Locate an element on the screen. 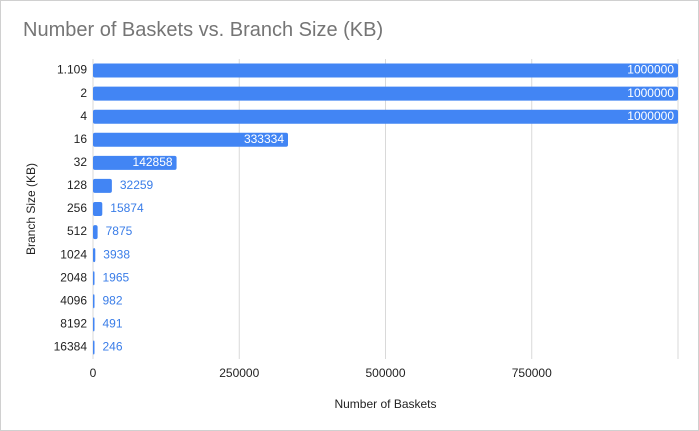  data-label: 333334 is located at coordinates (264, 139).